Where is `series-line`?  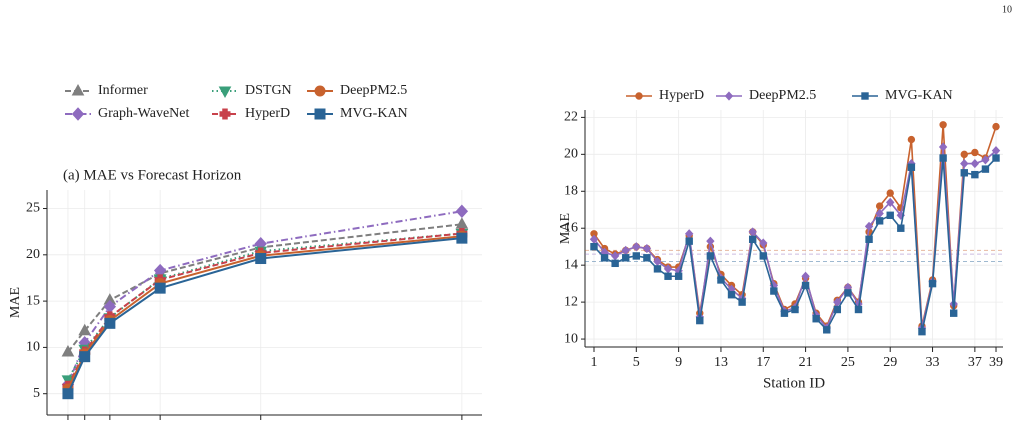
series-line is located at coordinates (264, 316).